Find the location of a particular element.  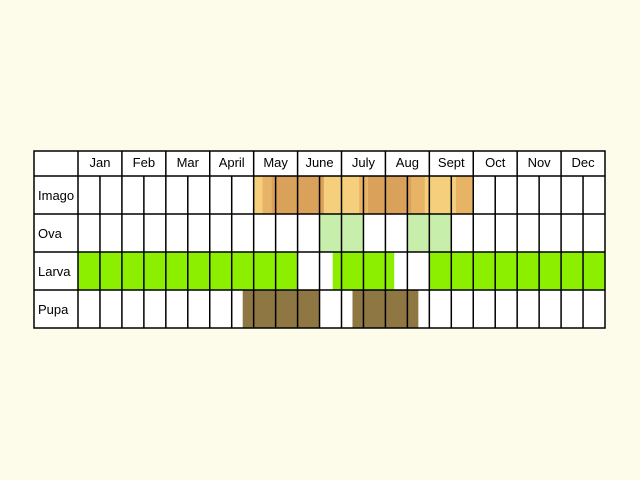

month-label-oct: Oct is located at coordinates (495, 162).